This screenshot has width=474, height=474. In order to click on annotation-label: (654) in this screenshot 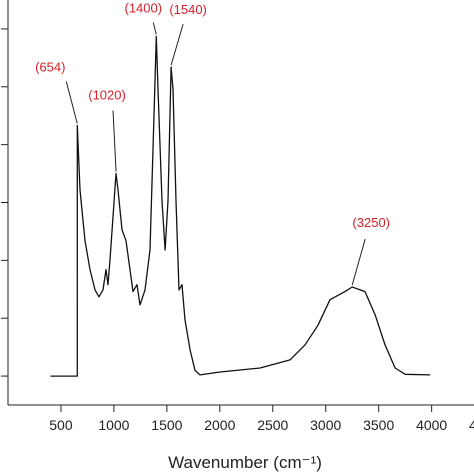, I will do `click(50, 67)`.